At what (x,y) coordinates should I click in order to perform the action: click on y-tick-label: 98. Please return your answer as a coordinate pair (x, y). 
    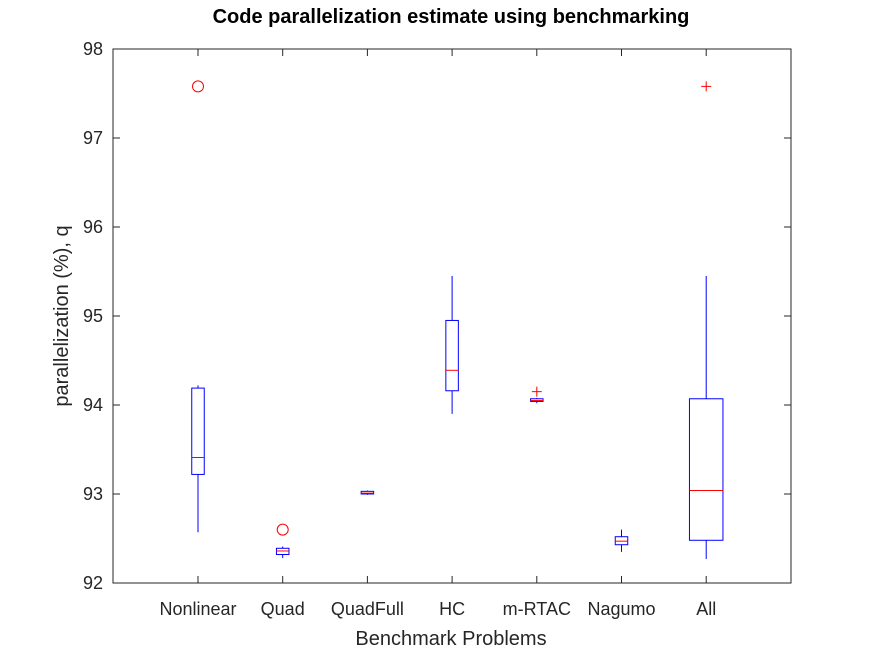
    Looking at the image, I should click on (93, 49).